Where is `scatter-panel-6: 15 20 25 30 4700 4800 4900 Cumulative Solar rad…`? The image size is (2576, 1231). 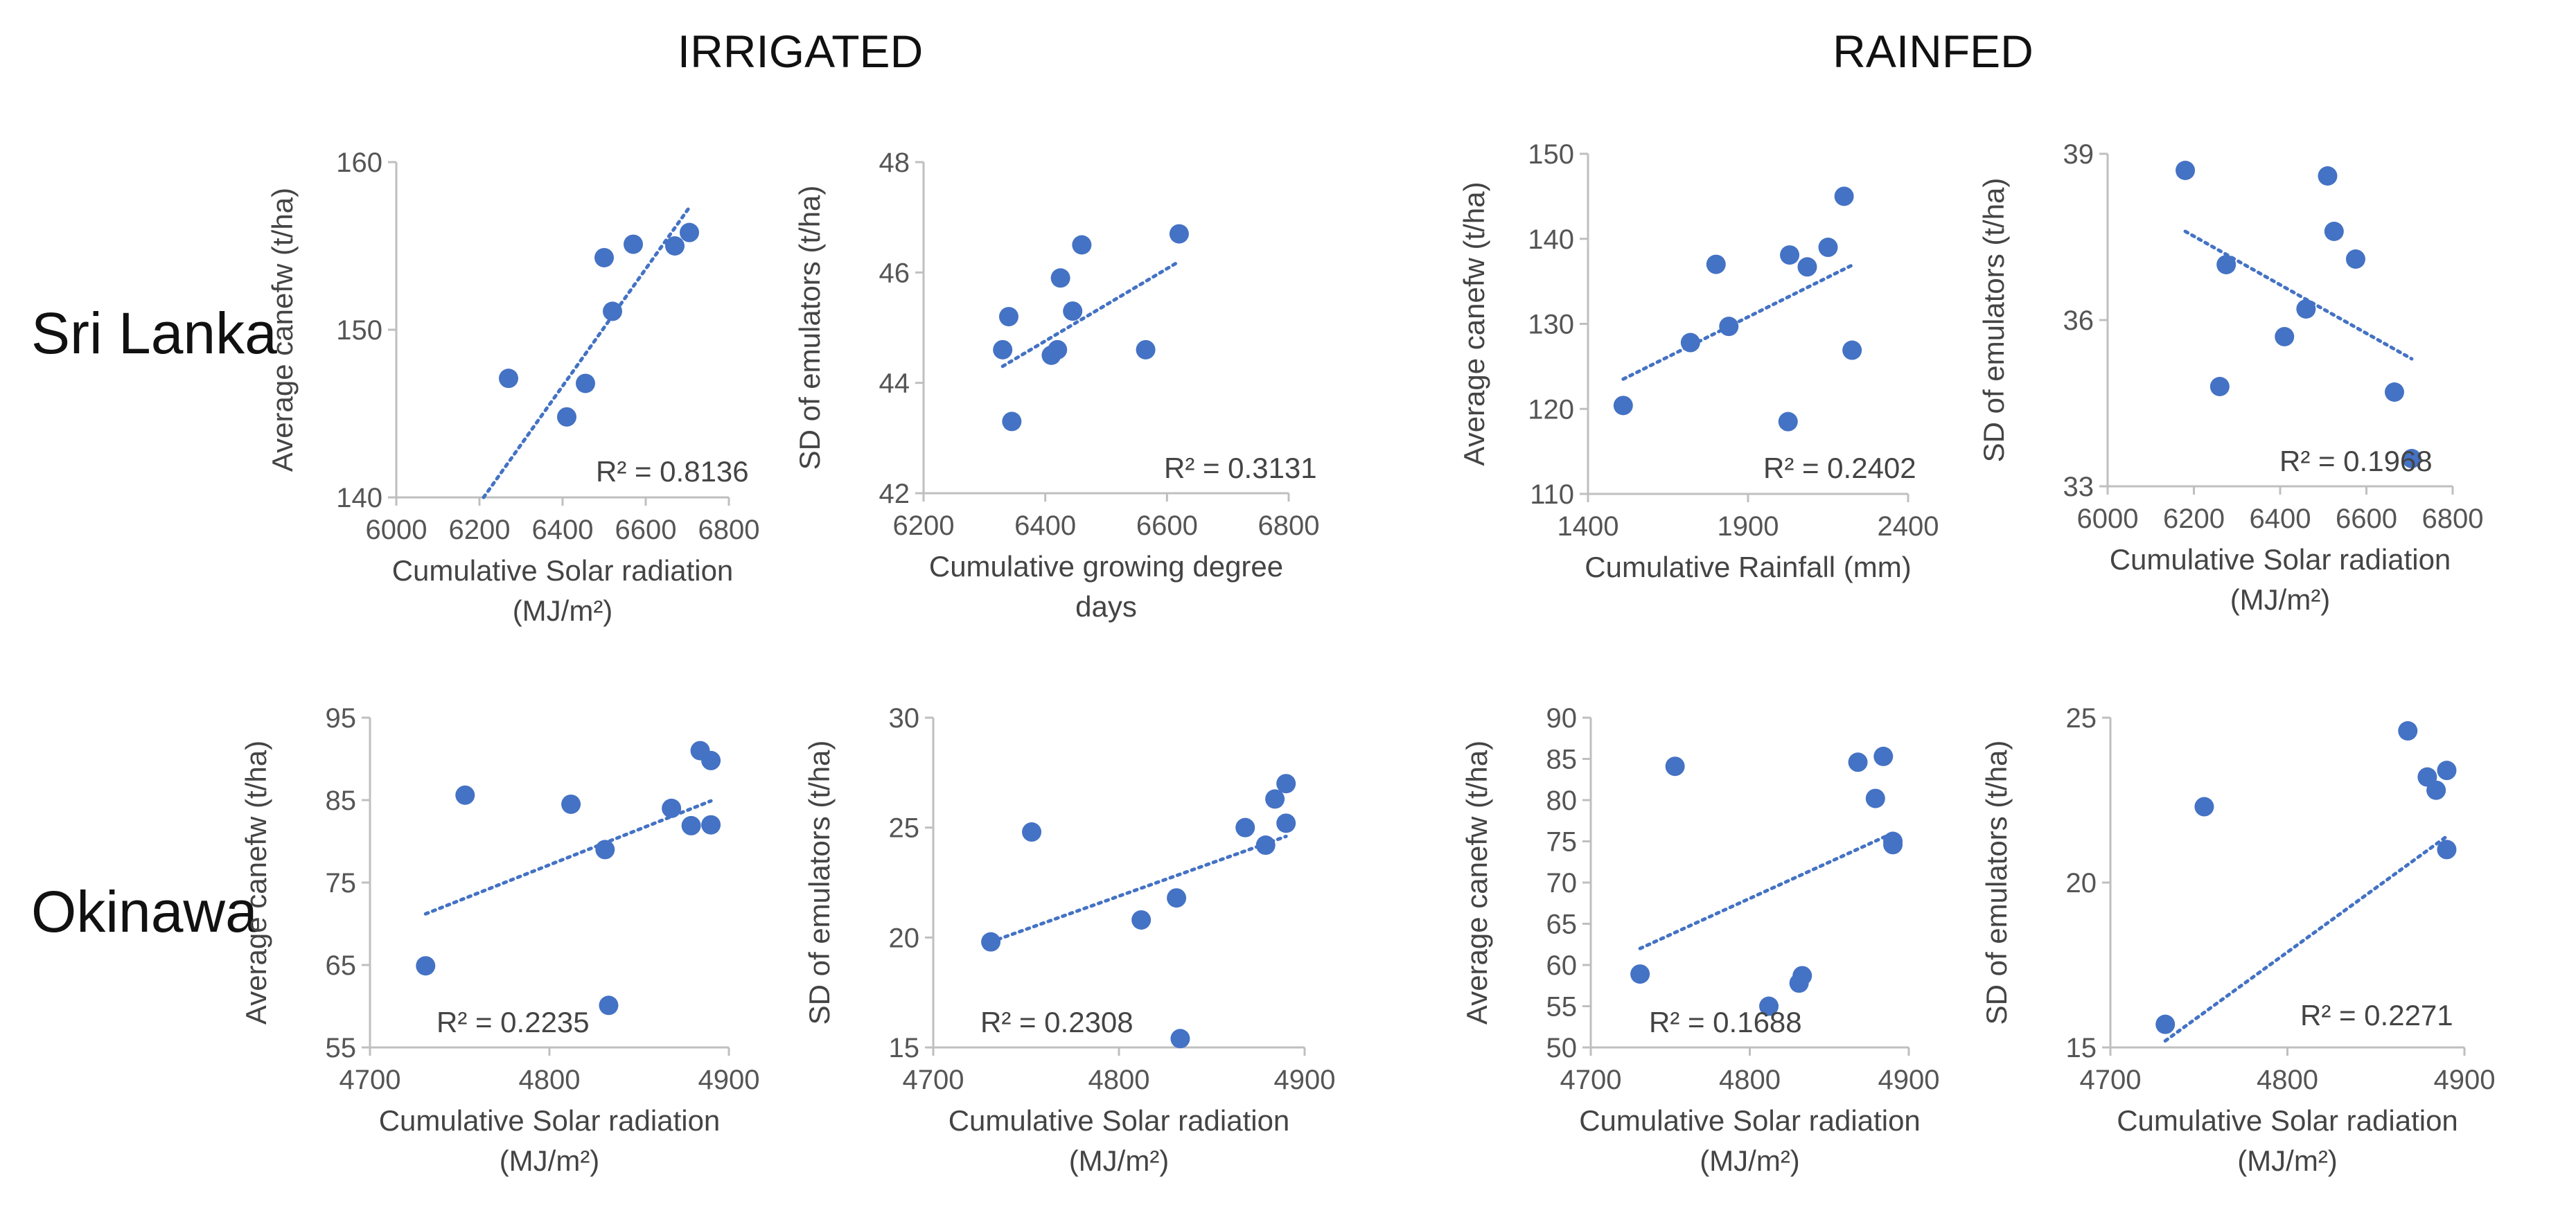 scatter-panel-6: 15 20 25 30 4700 4800 4900 Cumulative Solar rad… is located at coordinates (1069, 940).